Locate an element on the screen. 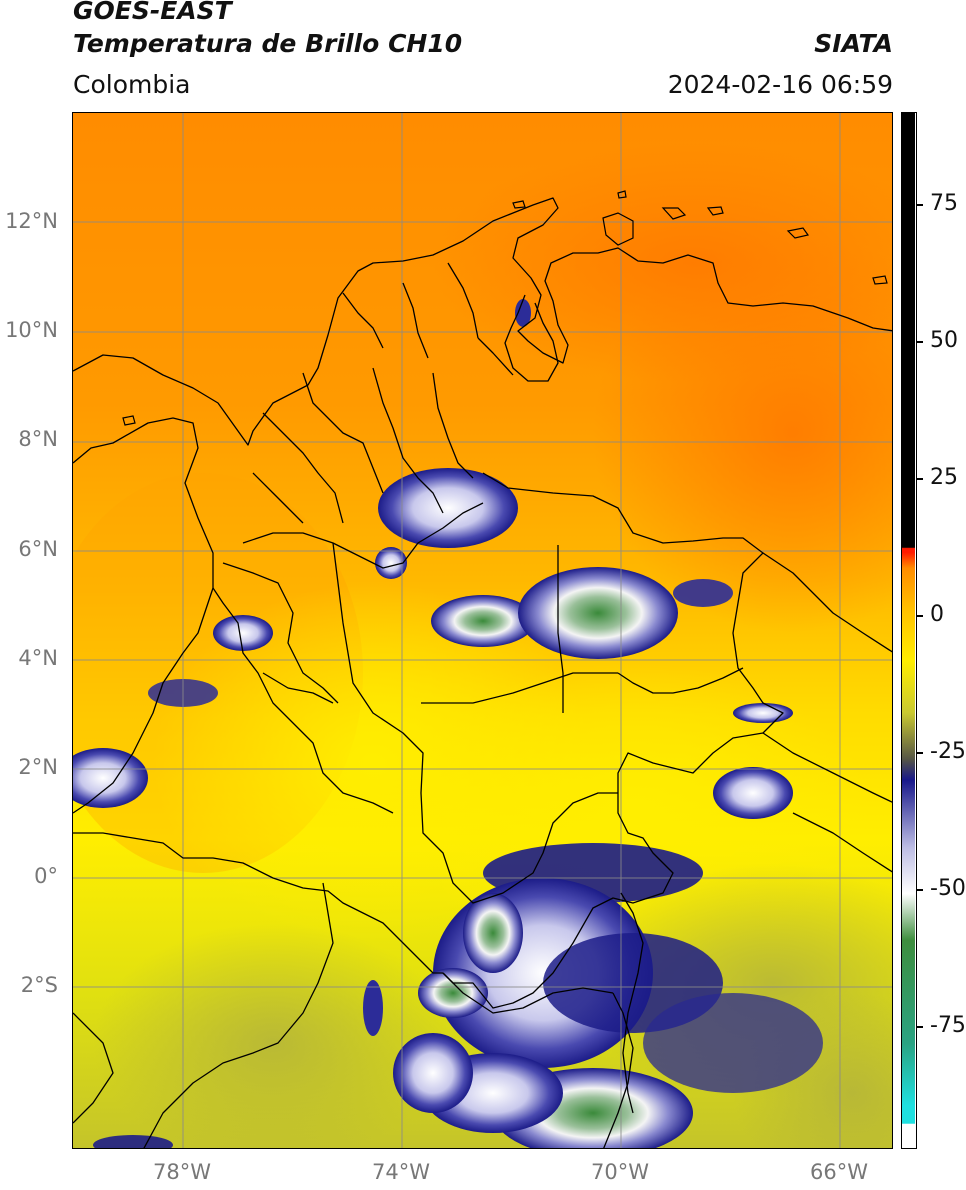 Image resolution: width=966 pixels, height=1190 pixels. lat-label-10n: 10°N is located at coordinates (31, 330).